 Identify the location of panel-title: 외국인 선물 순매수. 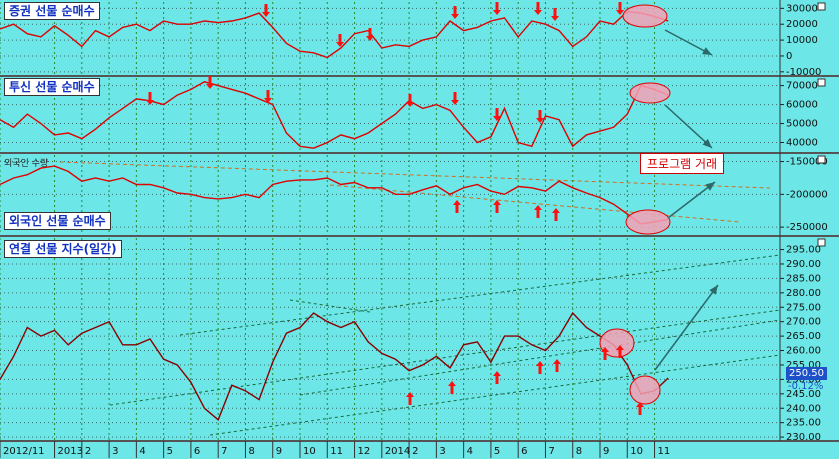
(57, 221).